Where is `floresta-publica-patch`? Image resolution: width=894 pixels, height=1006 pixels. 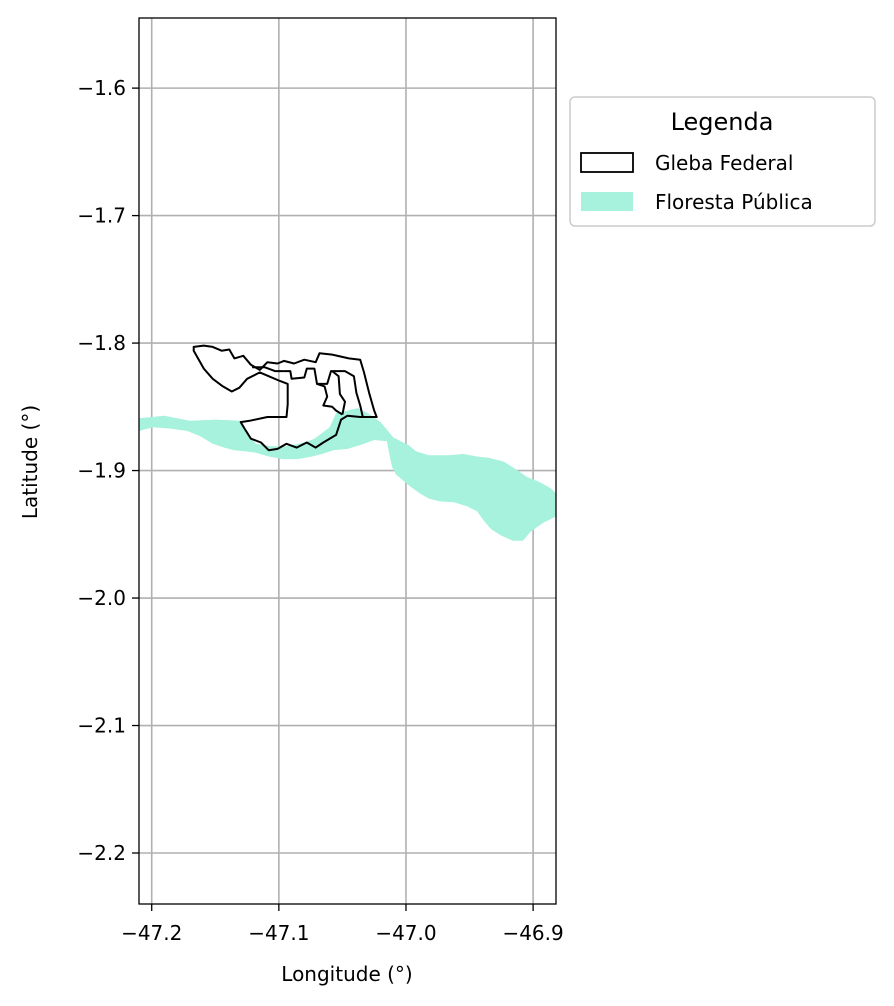 floresta-publica-patch is located at coordinates (347, 474).